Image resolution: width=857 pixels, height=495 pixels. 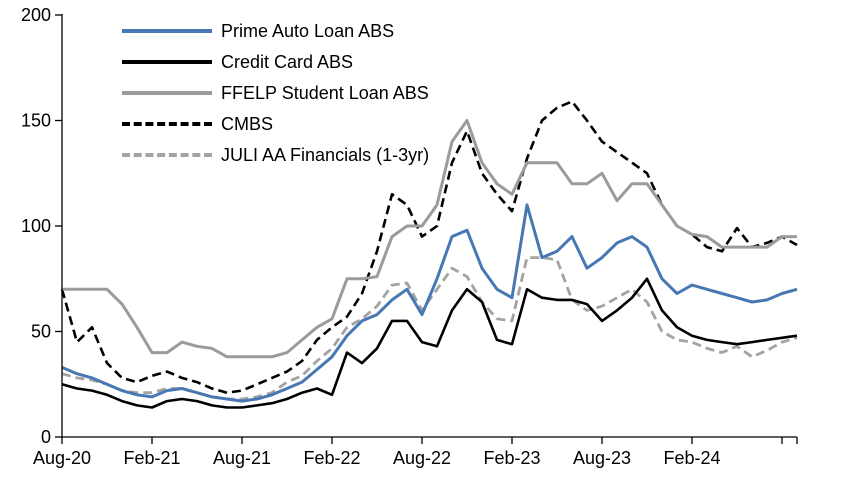 I want to click on x-tick-label: Feb-22, so click(x=331, y=458).